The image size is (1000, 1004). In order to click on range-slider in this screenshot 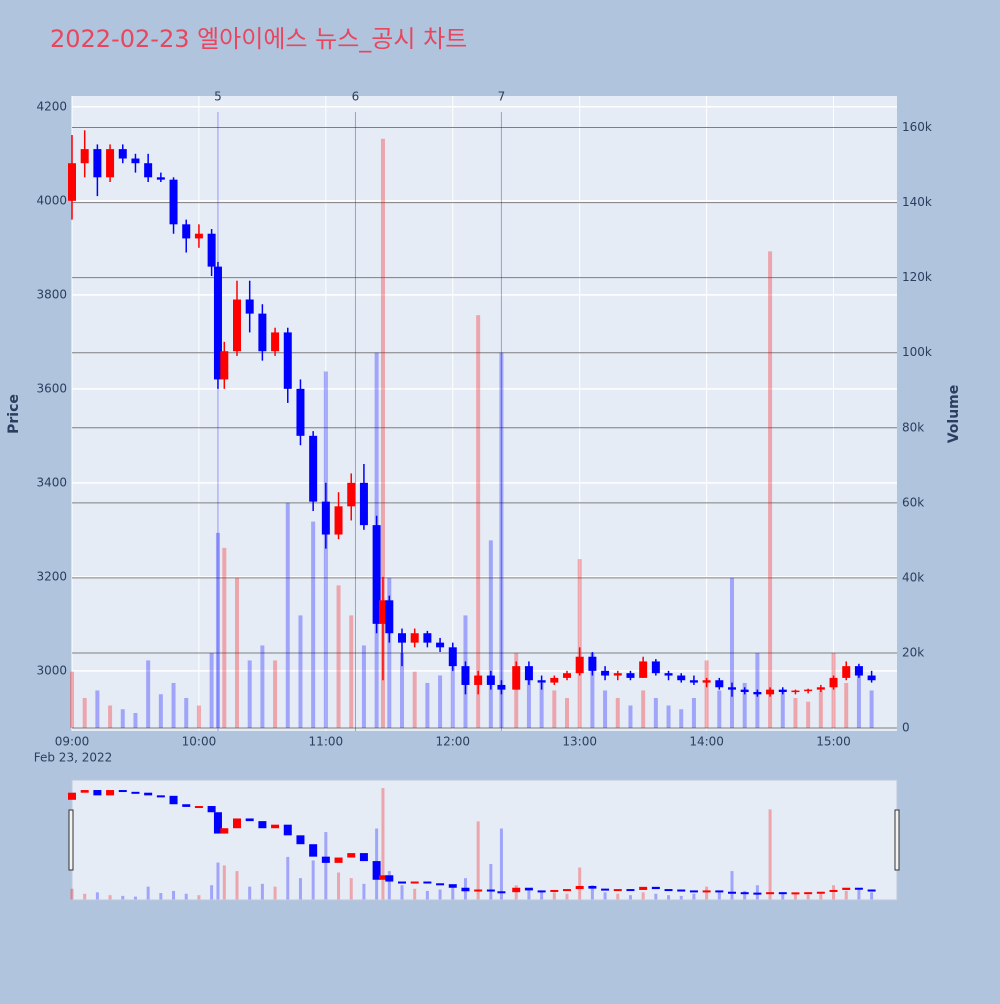, I will do `click(484, 840)`.